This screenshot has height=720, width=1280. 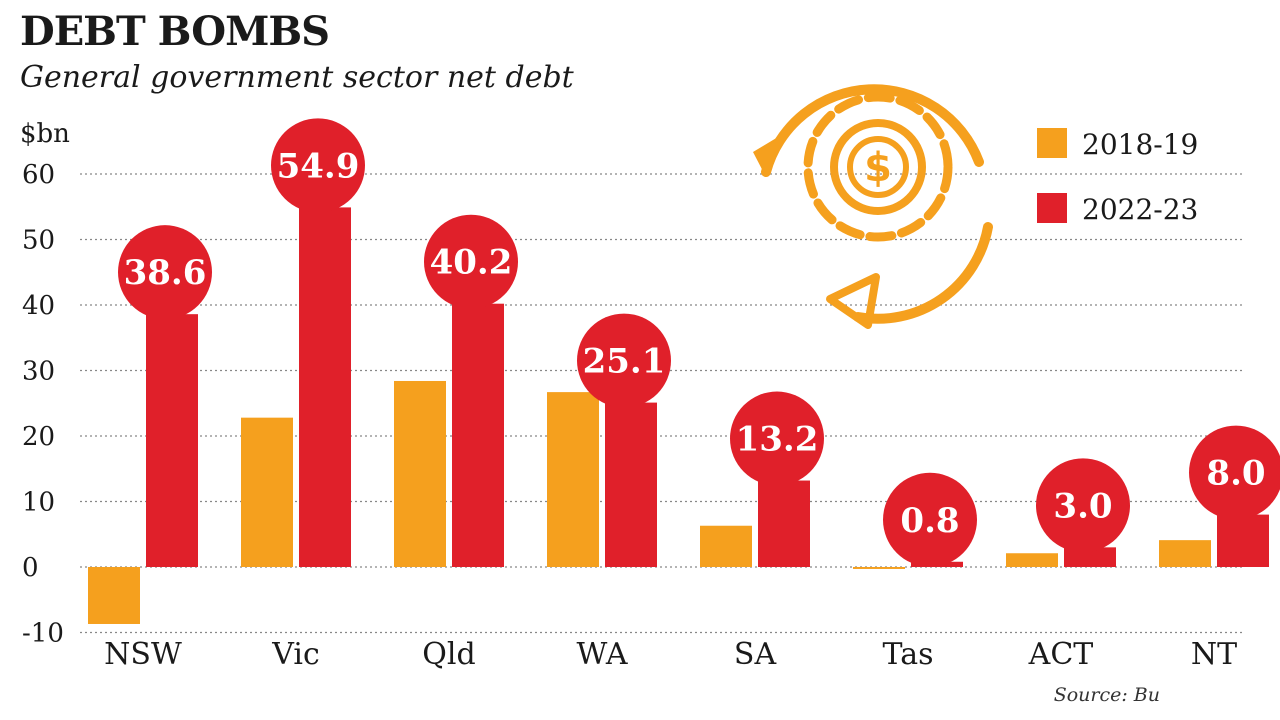 I want to click on value-bubble-nsw, so click(x=165, y=272).